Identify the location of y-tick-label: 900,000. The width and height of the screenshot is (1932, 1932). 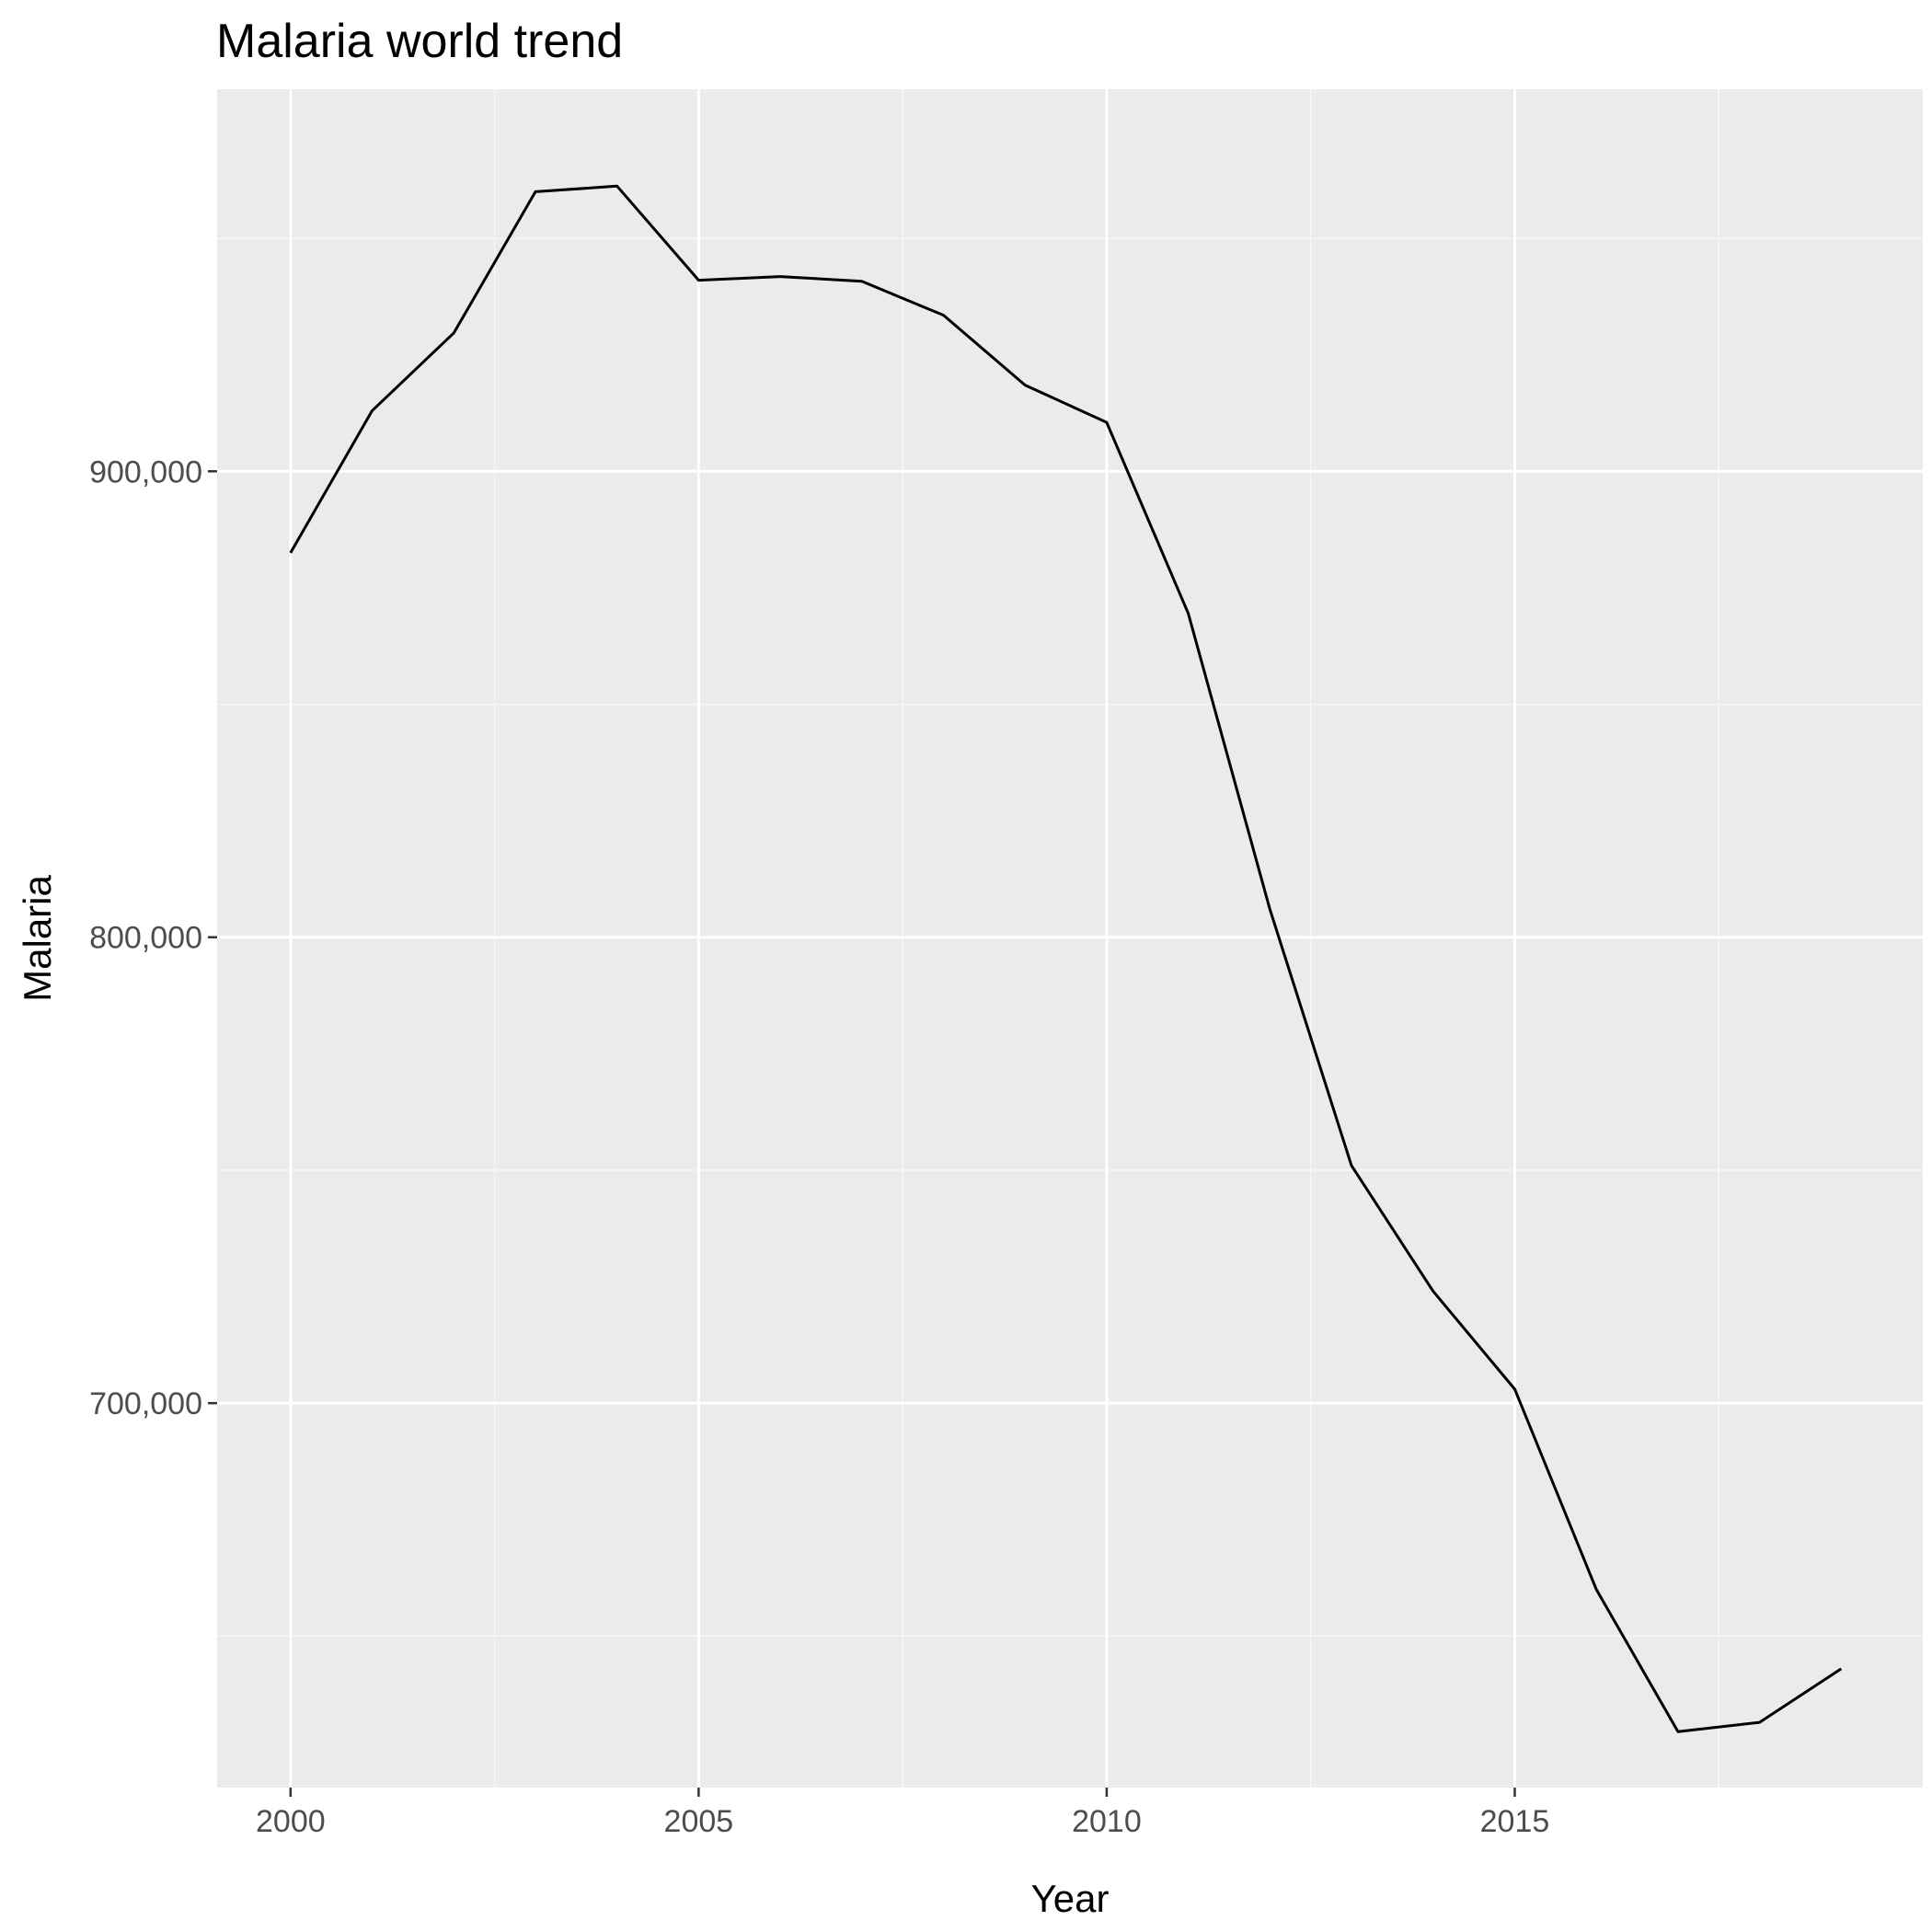
(145, 471).